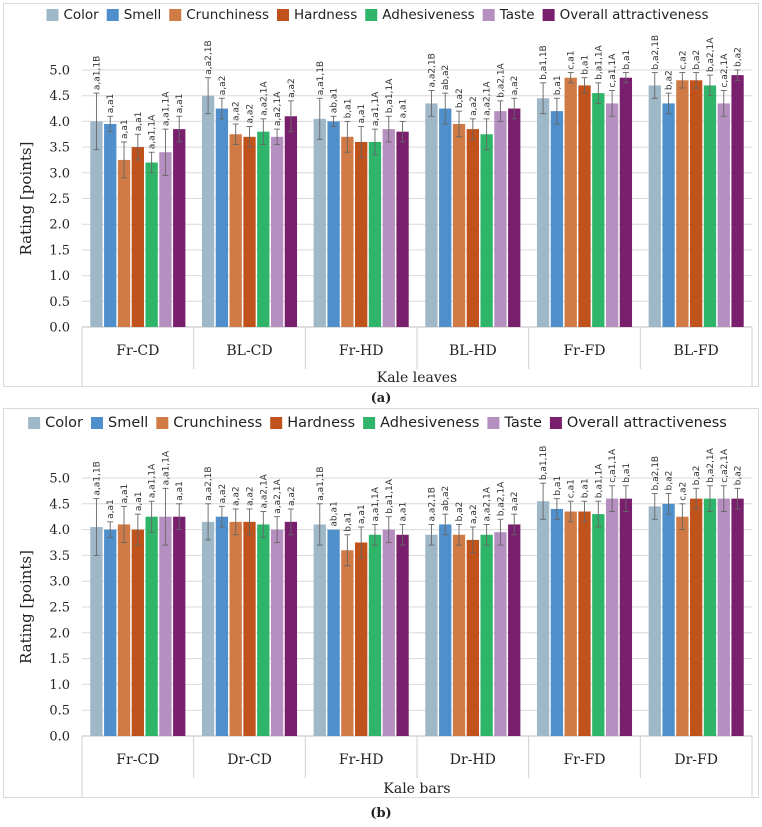 Image resolution: width=762 pixels, height=827 pixels. I want to click on significance-label: ab,a1, so click(335, 100).